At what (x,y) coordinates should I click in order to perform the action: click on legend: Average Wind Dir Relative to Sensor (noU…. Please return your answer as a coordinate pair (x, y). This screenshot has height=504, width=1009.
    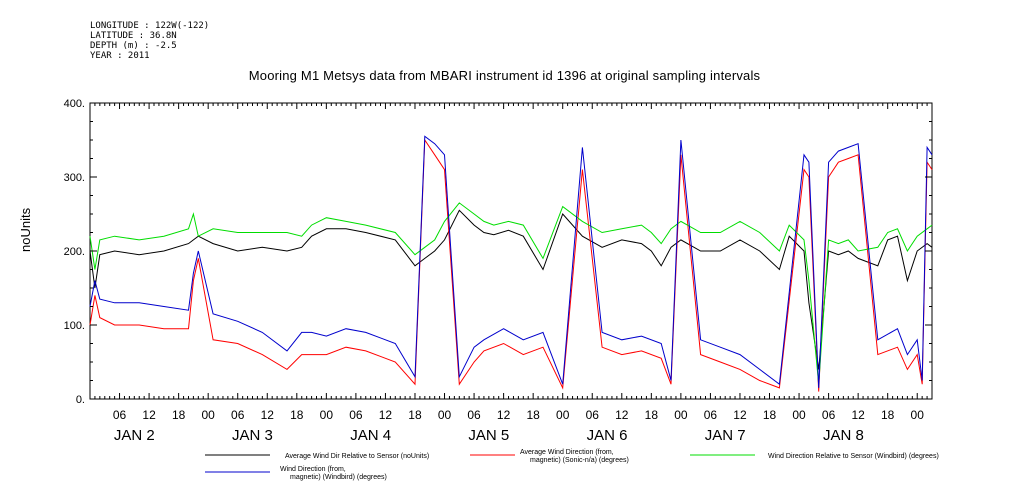
    Looking at the image, I should click on (572, 465).